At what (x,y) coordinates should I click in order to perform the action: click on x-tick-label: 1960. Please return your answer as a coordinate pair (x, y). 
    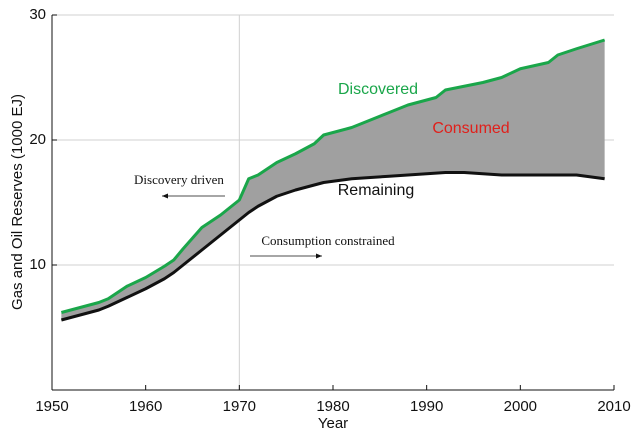
    Looking at the image, I should click on (145, 406).